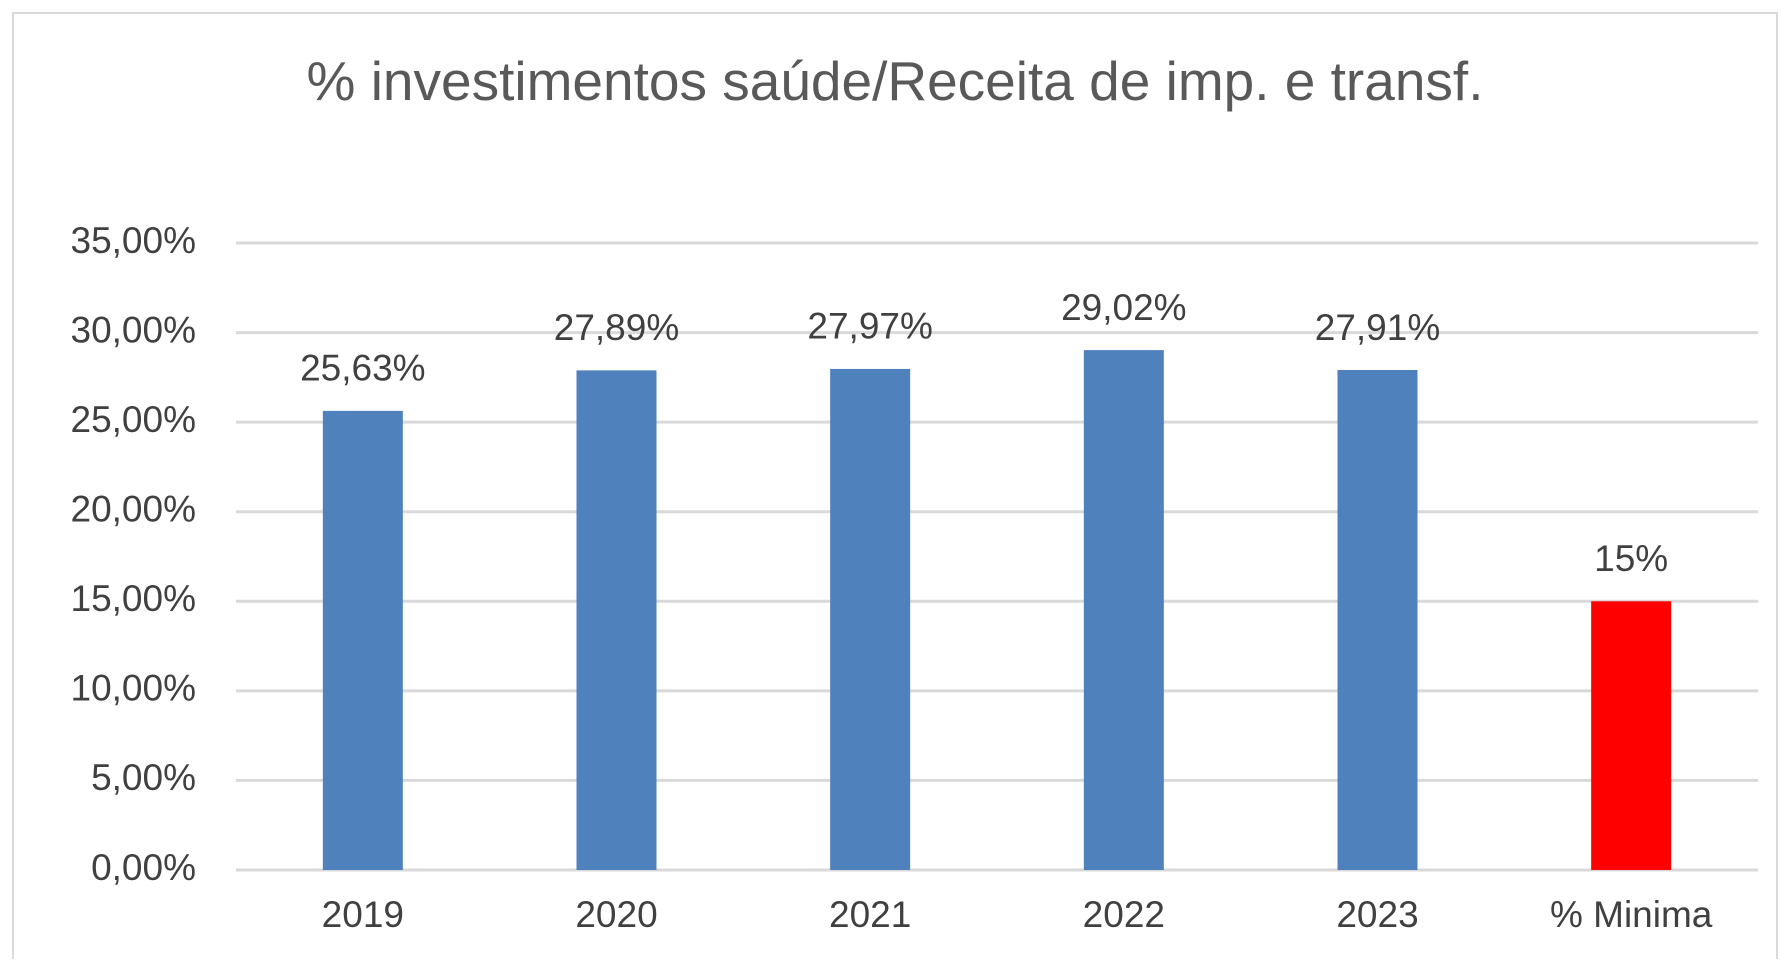 This screenshot has width=1790, height=961. What do you see at coordinates (616, 914) in the screenshot?
I see `x-tick-label: 2020` at bounding box center [616, 914].